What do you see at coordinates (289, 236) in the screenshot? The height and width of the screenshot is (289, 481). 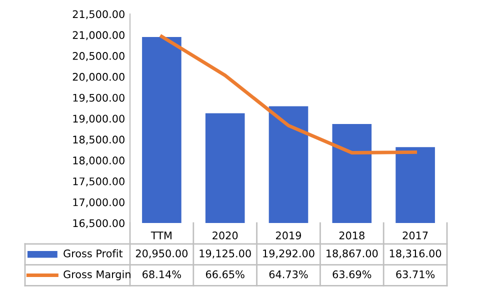 I see `x-tick-label: 2019` at bounding box center [289, 236].